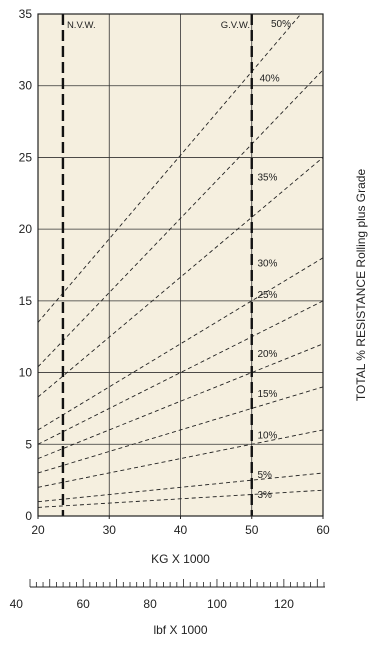 The height and width of the screenshot is (646, 374). What do you see at coordinates (181, 530) in the screenshot?
I see `x-tick-label: 40` at bounding box center [181, 530].